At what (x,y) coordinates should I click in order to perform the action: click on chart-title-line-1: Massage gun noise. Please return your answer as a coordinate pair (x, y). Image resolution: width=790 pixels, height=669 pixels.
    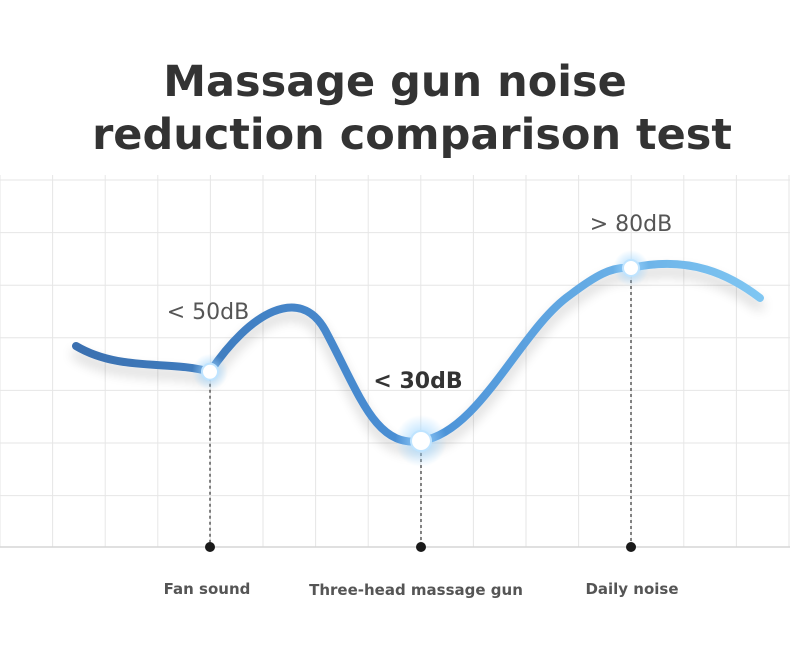
    Looking at the image, I should click on (395, 82).